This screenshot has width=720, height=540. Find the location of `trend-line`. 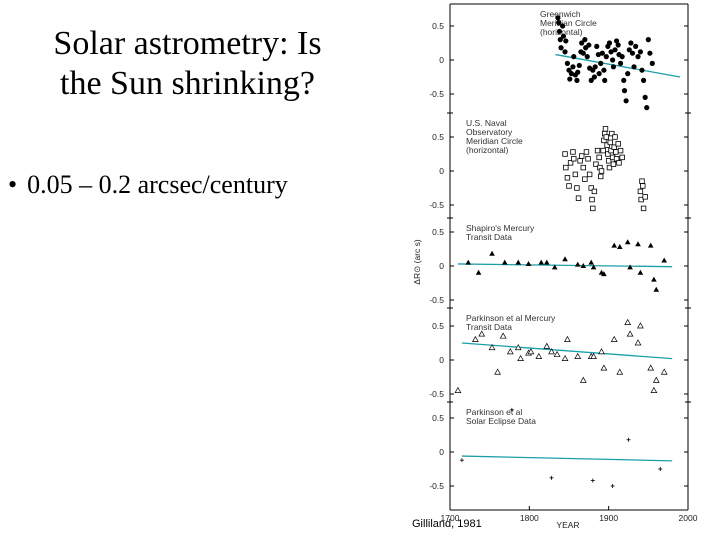

trend-line is located at coordinates (618, 65).